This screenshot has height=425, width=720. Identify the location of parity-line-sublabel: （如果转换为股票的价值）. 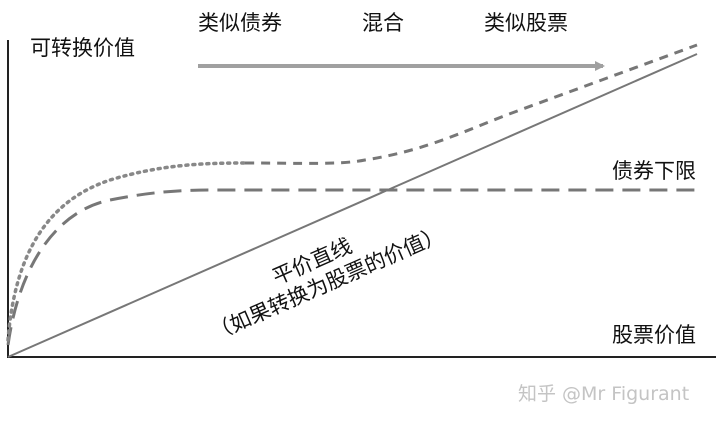
(327, 283).